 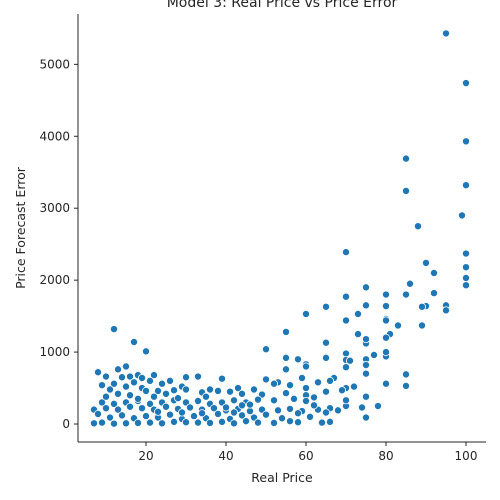 I want to click on x-tick-label: 60, so click(x=305, y=456).